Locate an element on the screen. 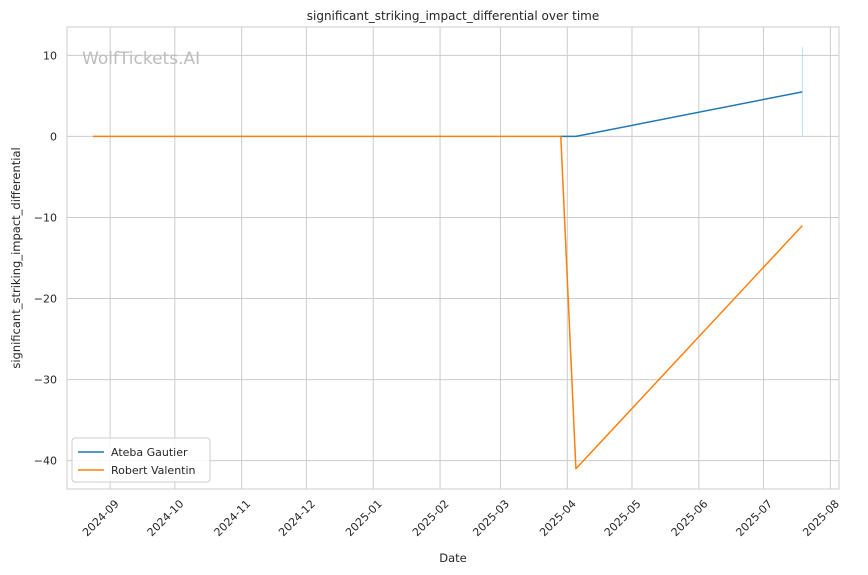 This screenshot has width=868, height=575. y-axis: 10 0 −10 −20 −30 −40 is located at coordinates (45, 258).